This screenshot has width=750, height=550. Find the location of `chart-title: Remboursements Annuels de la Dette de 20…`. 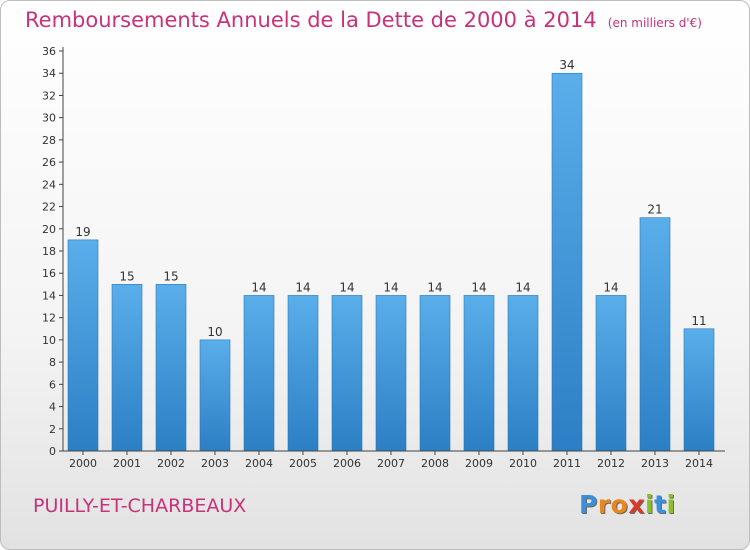

chart-title: Remboursements Annuels de la Dette de 20… is located at coordinates (311, 20).